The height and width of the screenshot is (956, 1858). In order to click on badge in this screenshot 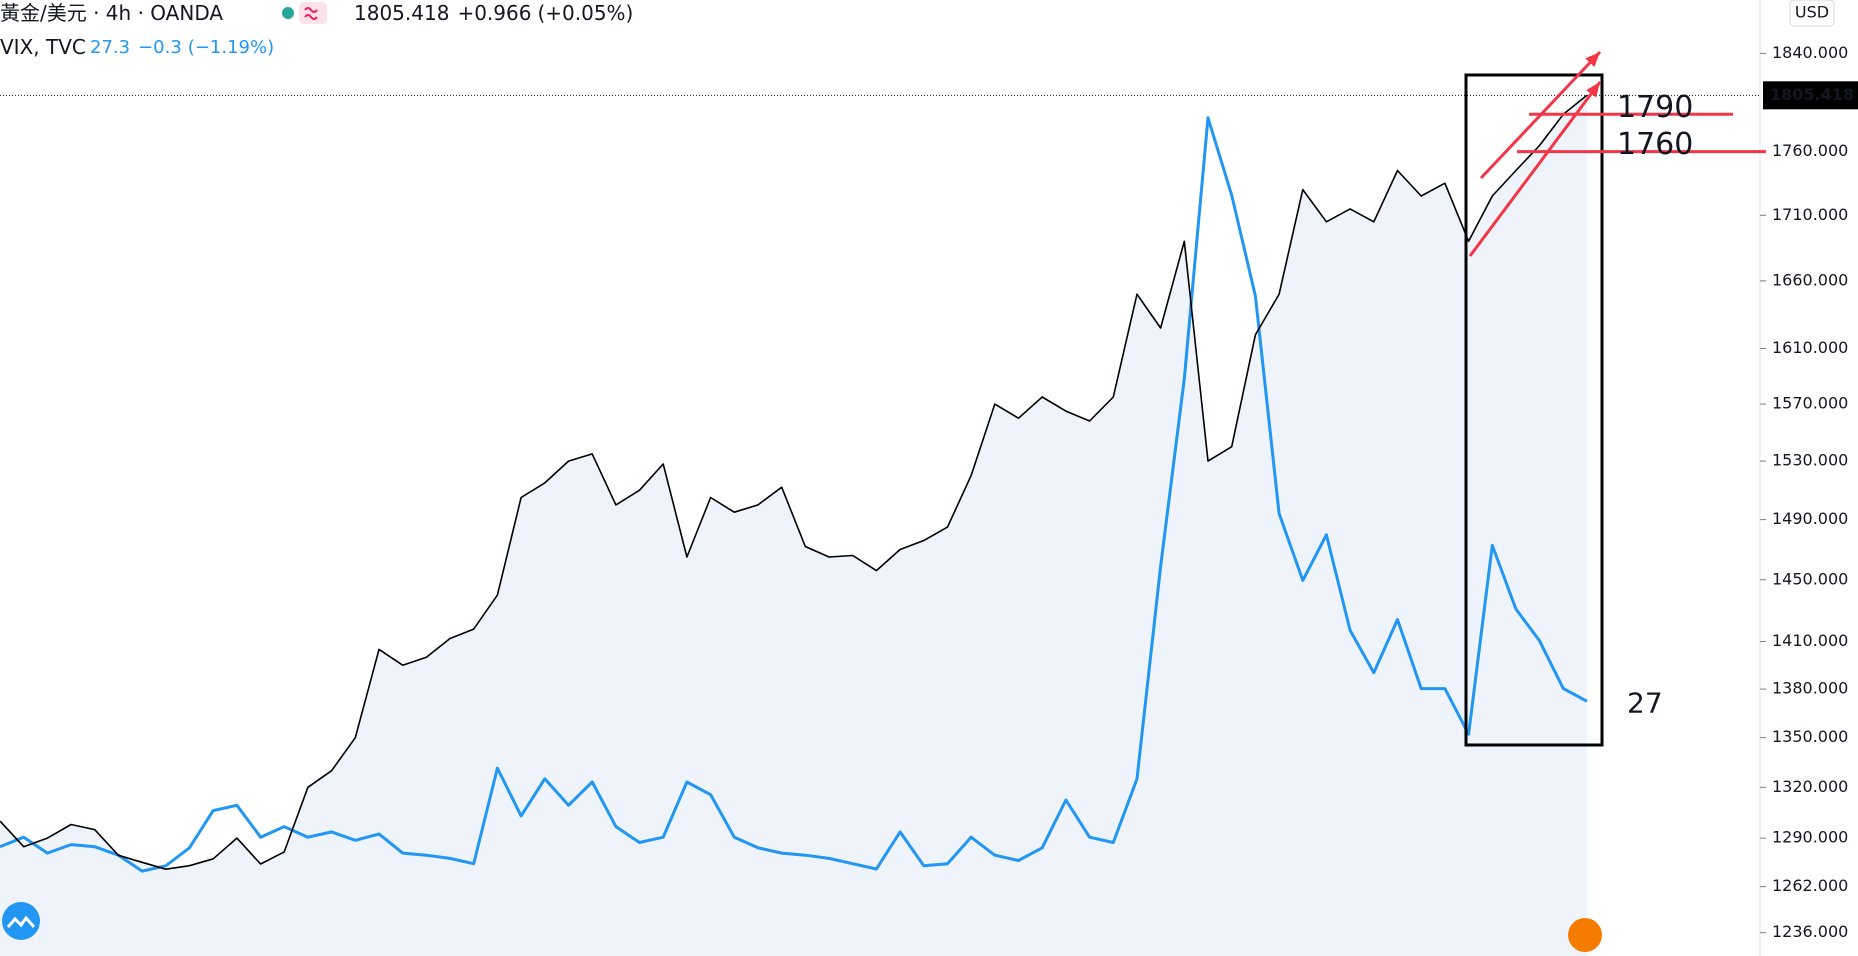, I will do `click(313, 13)`.